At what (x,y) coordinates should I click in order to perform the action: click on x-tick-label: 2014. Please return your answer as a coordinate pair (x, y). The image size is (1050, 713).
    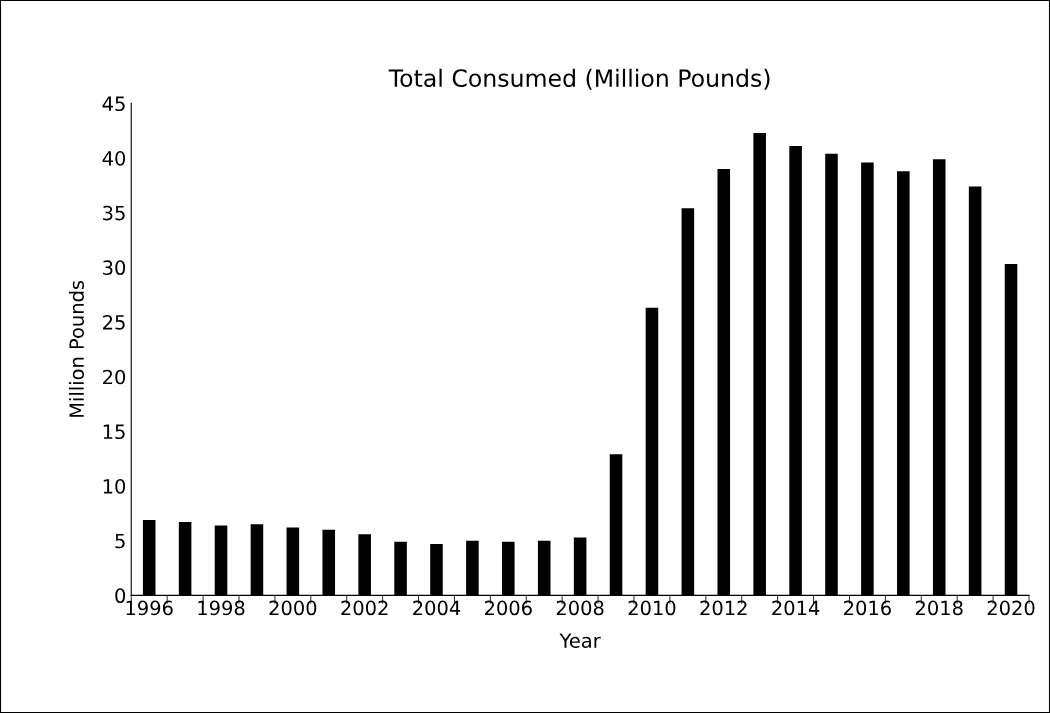
    Looking at the image, I should click on (796, 608).